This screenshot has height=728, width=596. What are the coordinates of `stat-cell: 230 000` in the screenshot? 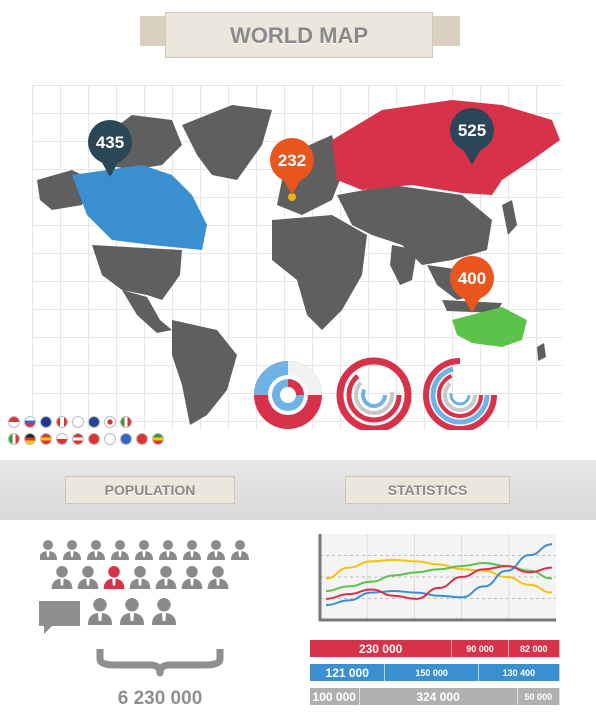 It's located at (381, 648).